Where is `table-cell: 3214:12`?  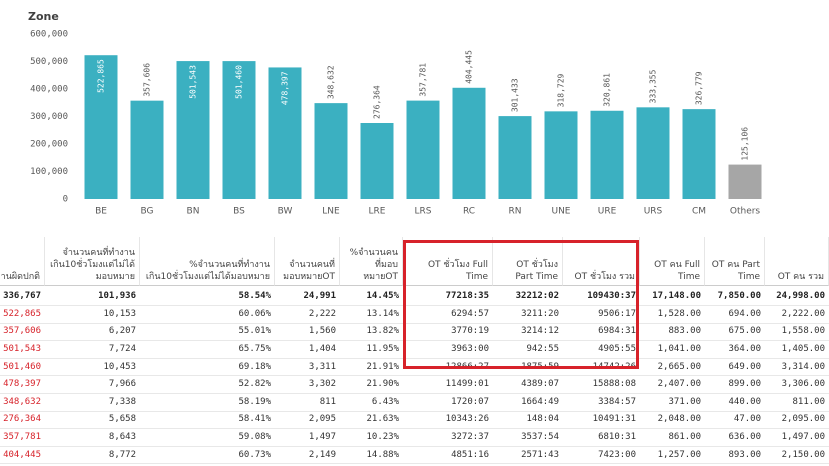 table-cell: 3214:12 is located at coordinates (540, 331).